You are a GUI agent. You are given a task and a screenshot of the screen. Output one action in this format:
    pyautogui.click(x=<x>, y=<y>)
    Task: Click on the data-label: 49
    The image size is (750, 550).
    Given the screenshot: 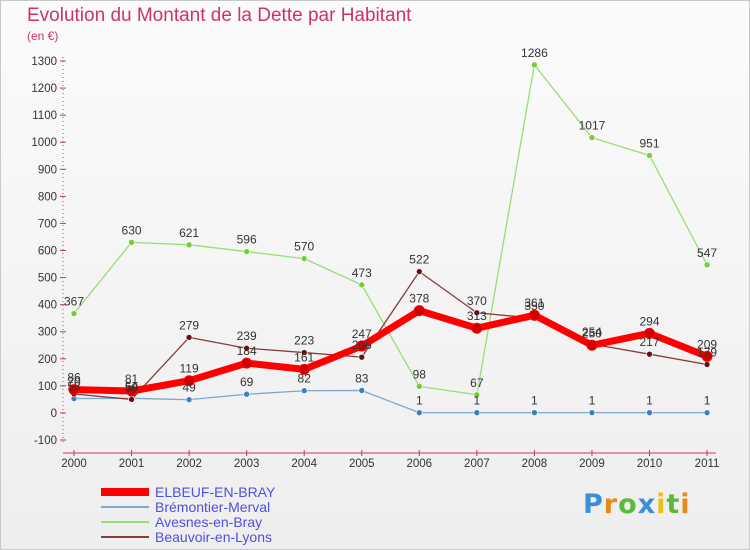 What is the action you would take?
    pyautogui.click(x=189, y=388)
    